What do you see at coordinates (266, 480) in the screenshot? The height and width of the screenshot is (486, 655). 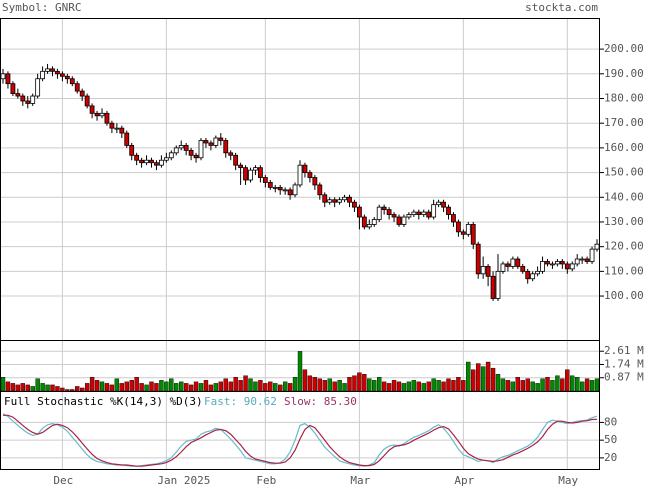 I see `x-tick-label: Feb` at bounding box center [266, 480].